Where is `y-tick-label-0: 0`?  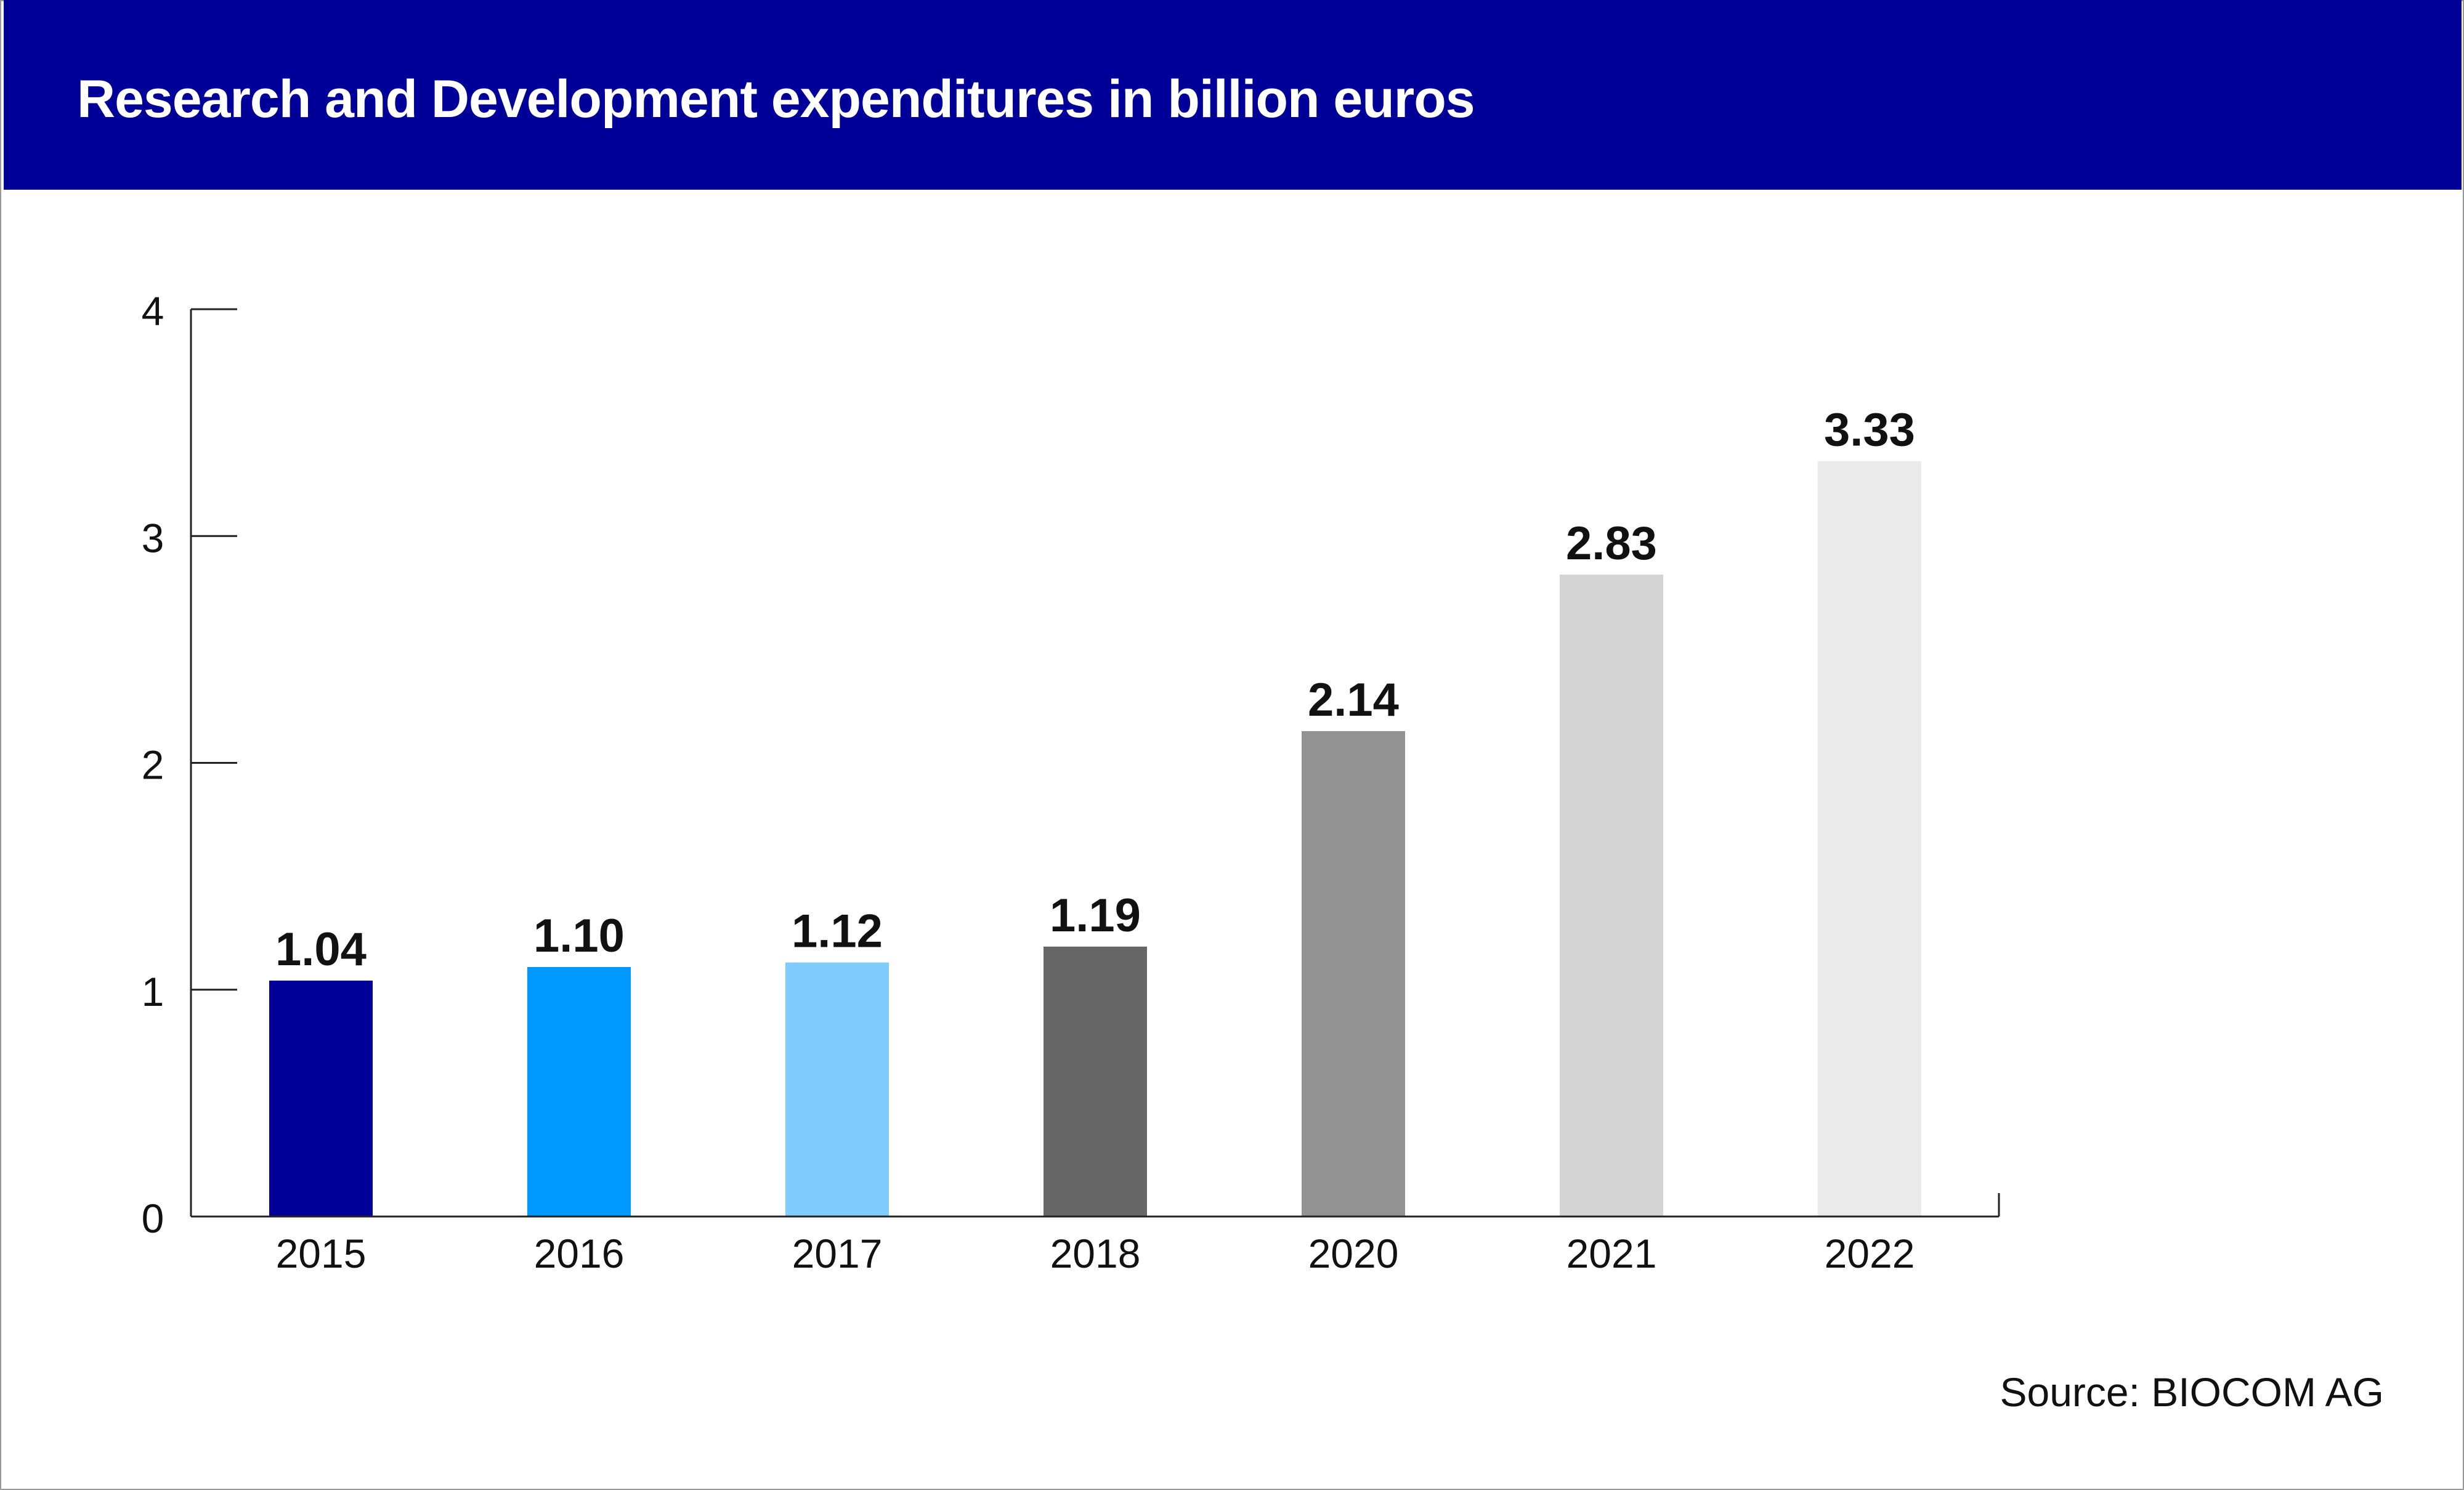 y-tick-label-0: 0 is located at coordinates (153, 1218).